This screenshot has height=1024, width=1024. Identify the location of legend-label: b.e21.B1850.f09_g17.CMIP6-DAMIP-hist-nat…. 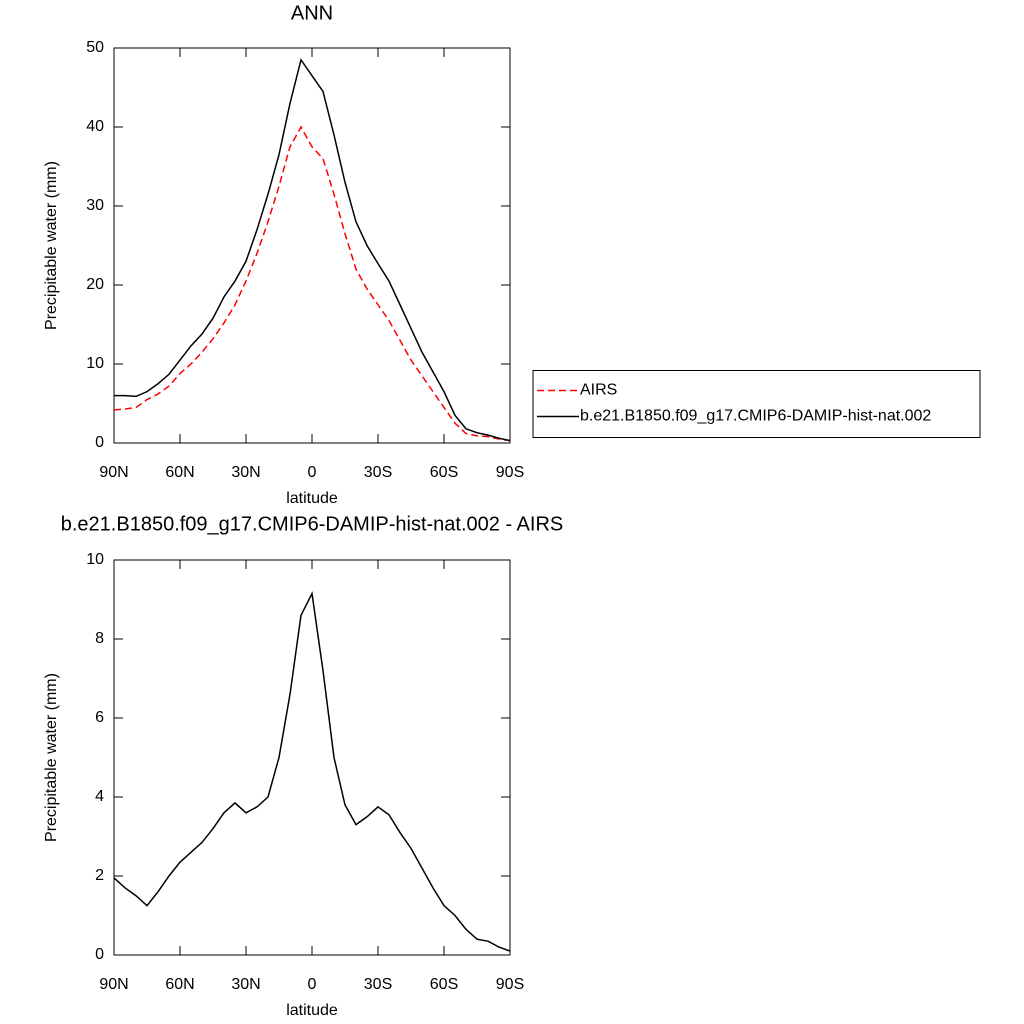
(755, 416).